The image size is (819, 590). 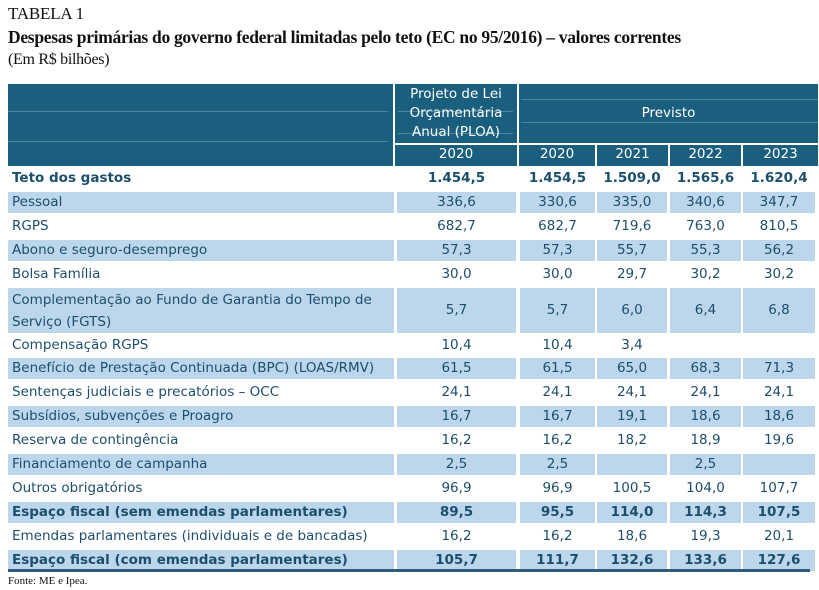 I want to click on value-cell: 30,0, so click(x=456, y=273).